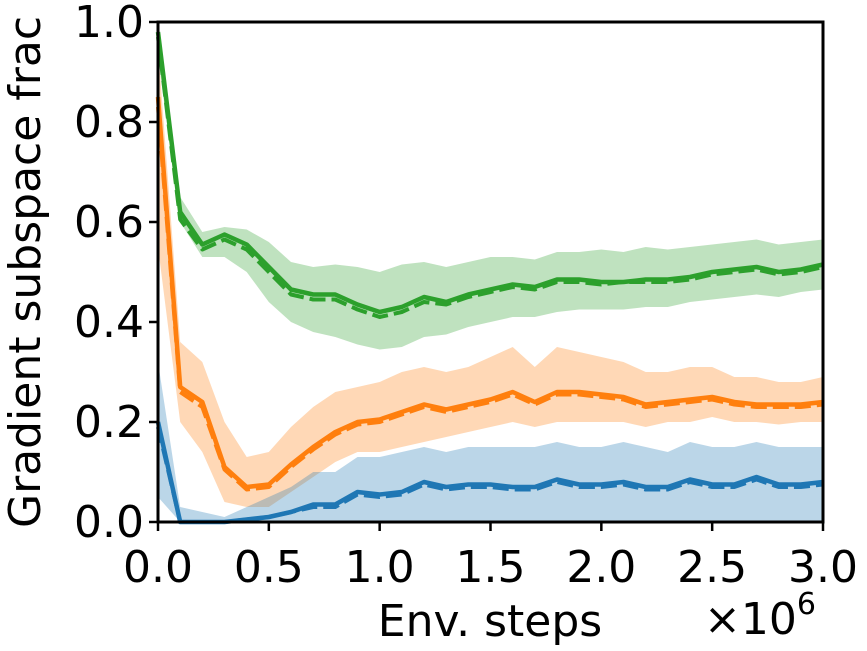 Image resolution: width=867 pixels, height=651 pixels. What do you see at coordinates (269, 567) in the screenshot?
I see `x-tick-label: 0.5` at bounding box center [269, 567].